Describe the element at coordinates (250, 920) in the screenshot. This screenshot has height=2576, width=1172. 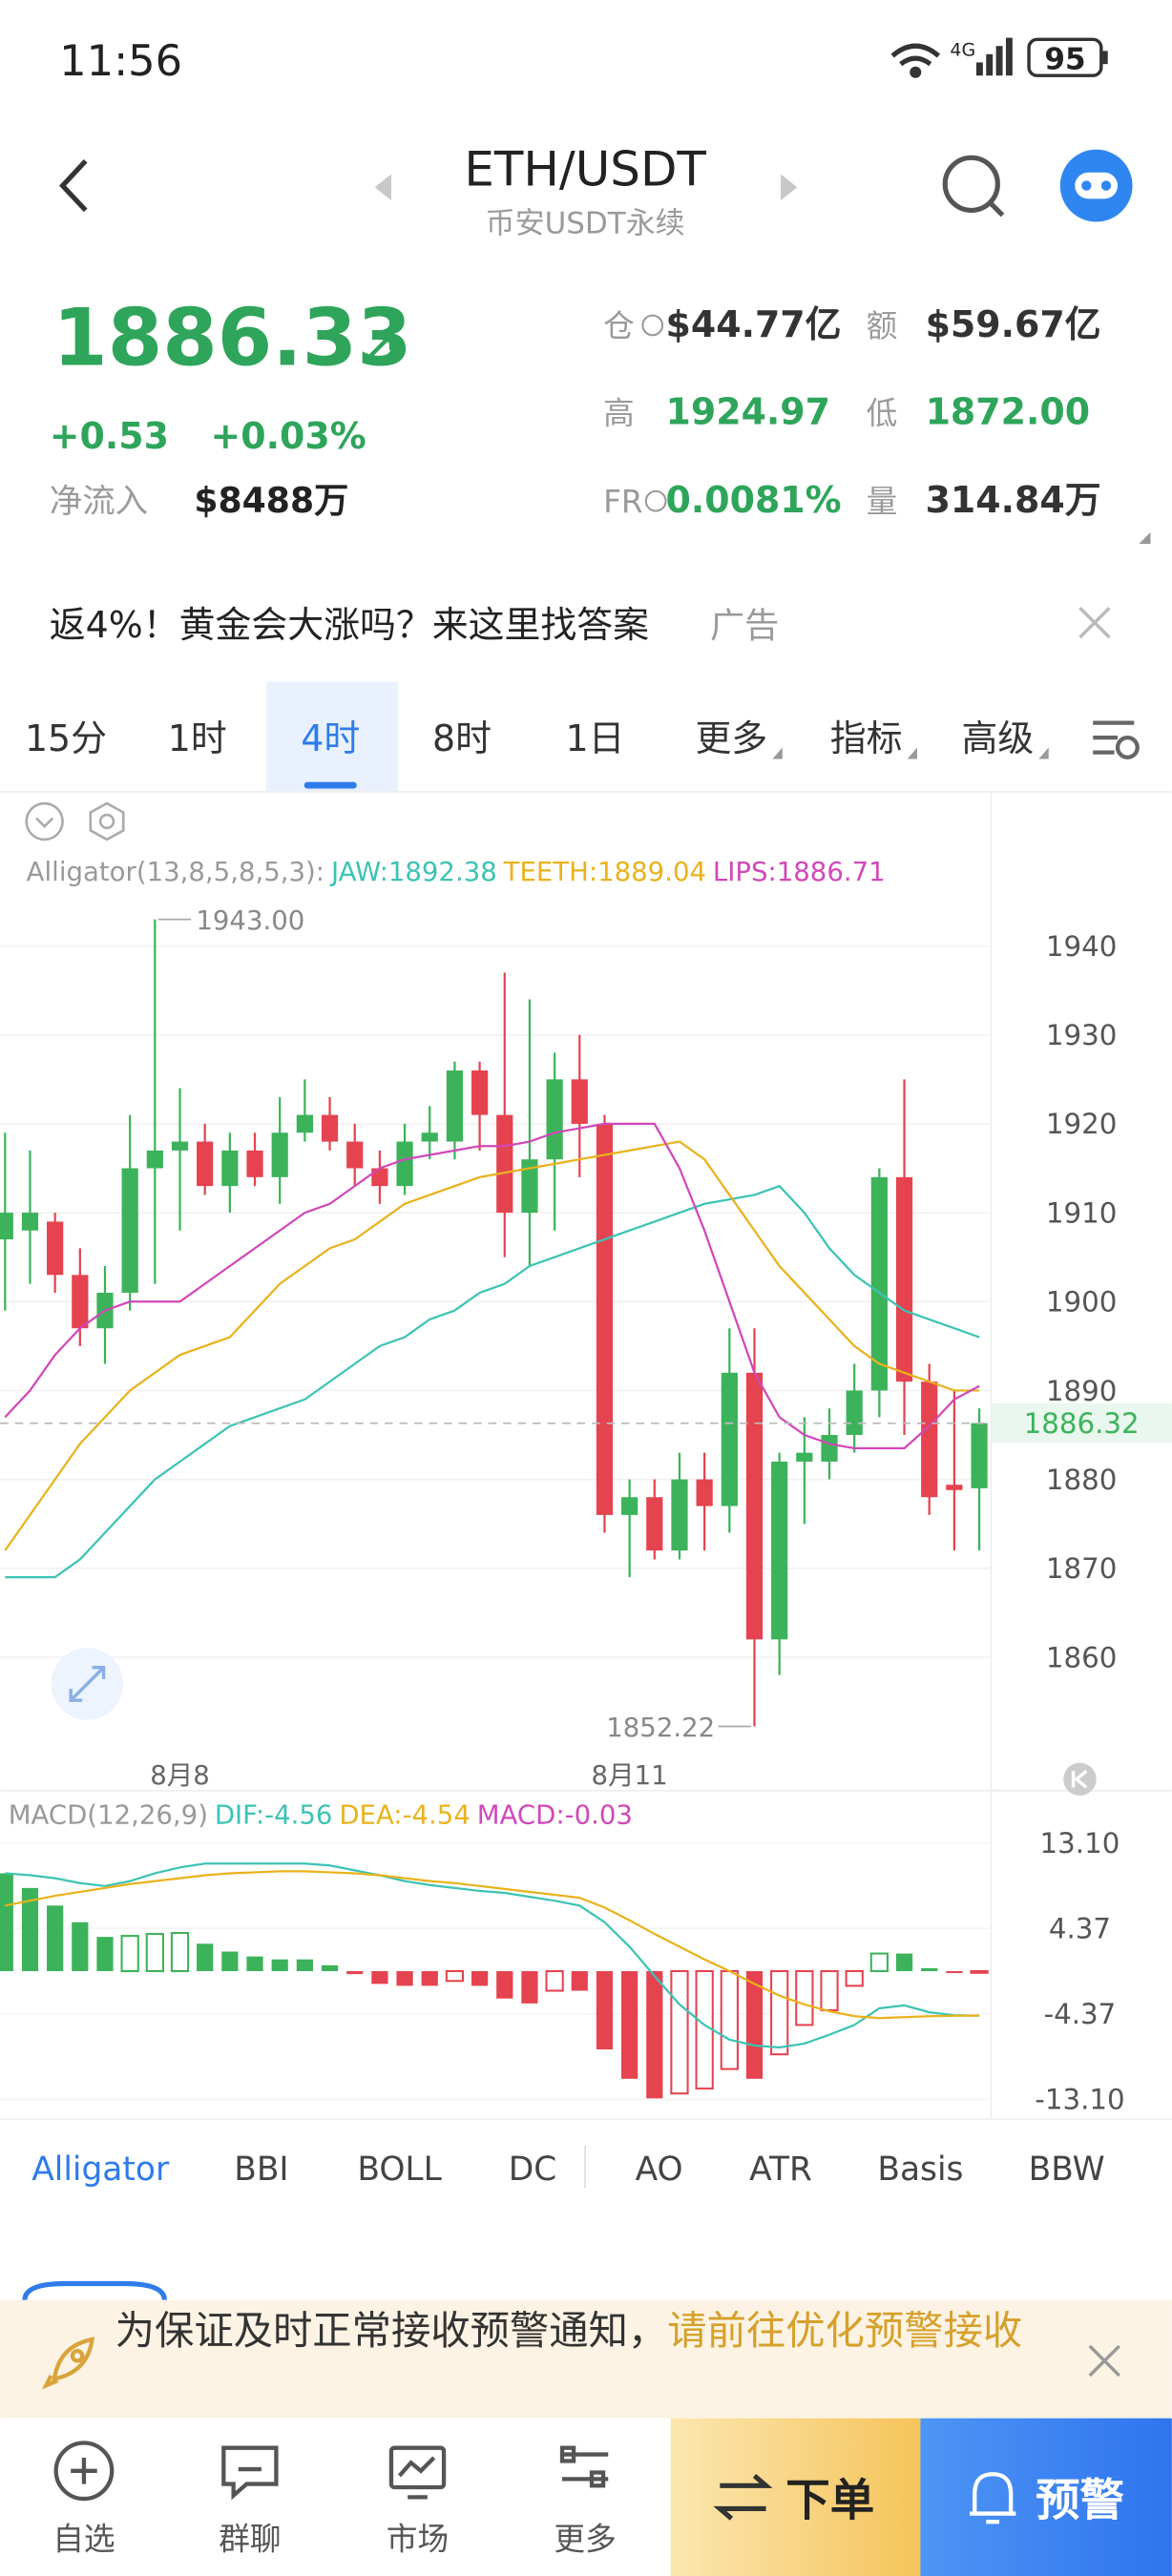
I see `high-label: 1943.00` at that location.